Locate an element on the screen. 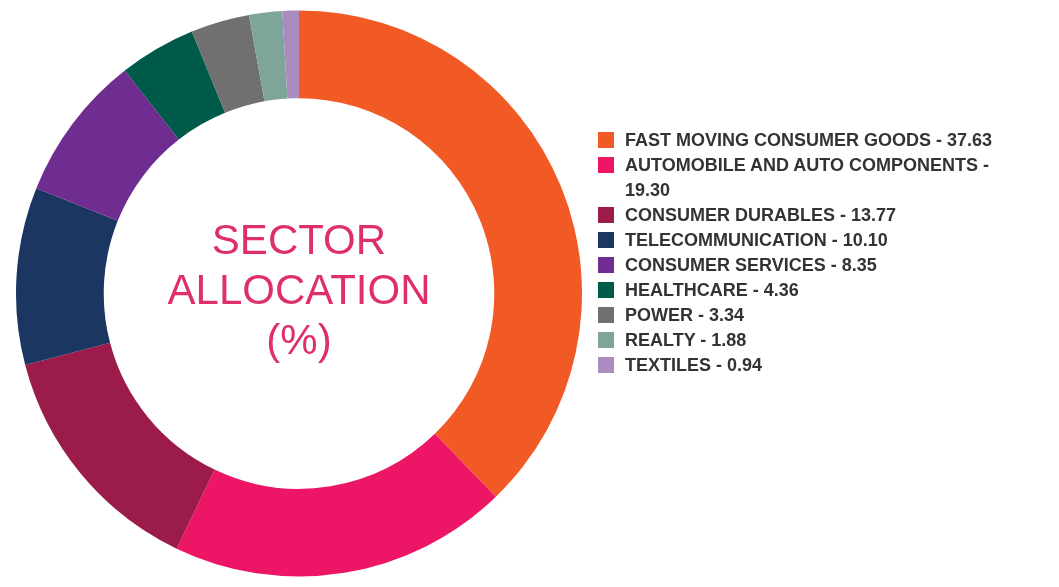  legend-label: FAST MOVING CONSUMER GOODS - 37.63 is located at coordinates (809, 140).